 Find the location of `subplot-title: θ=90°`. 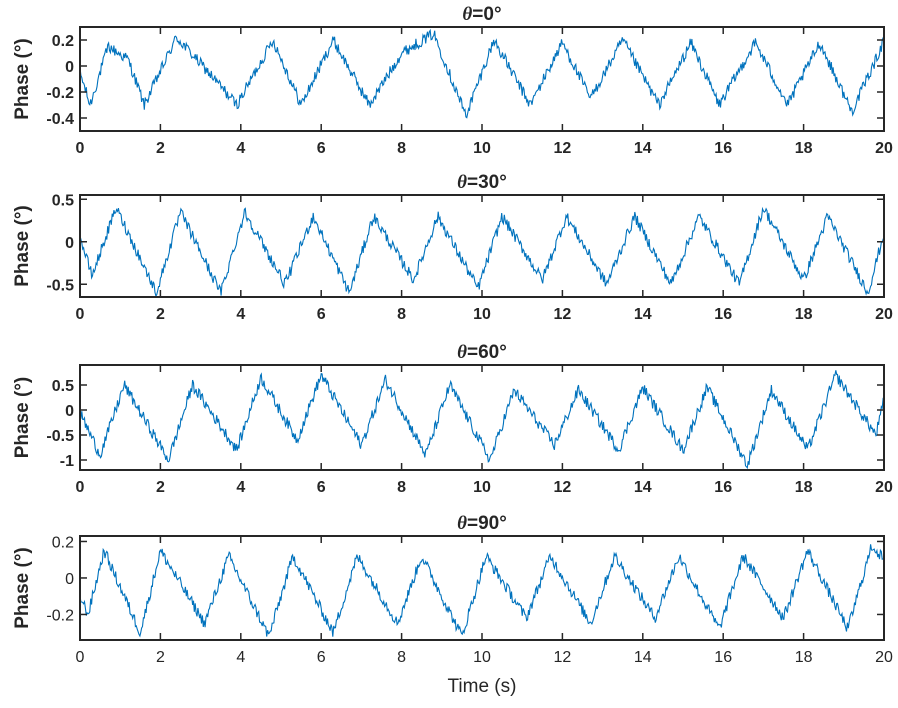

subplot-title: θ=90° is located at coordinates (482, 523).